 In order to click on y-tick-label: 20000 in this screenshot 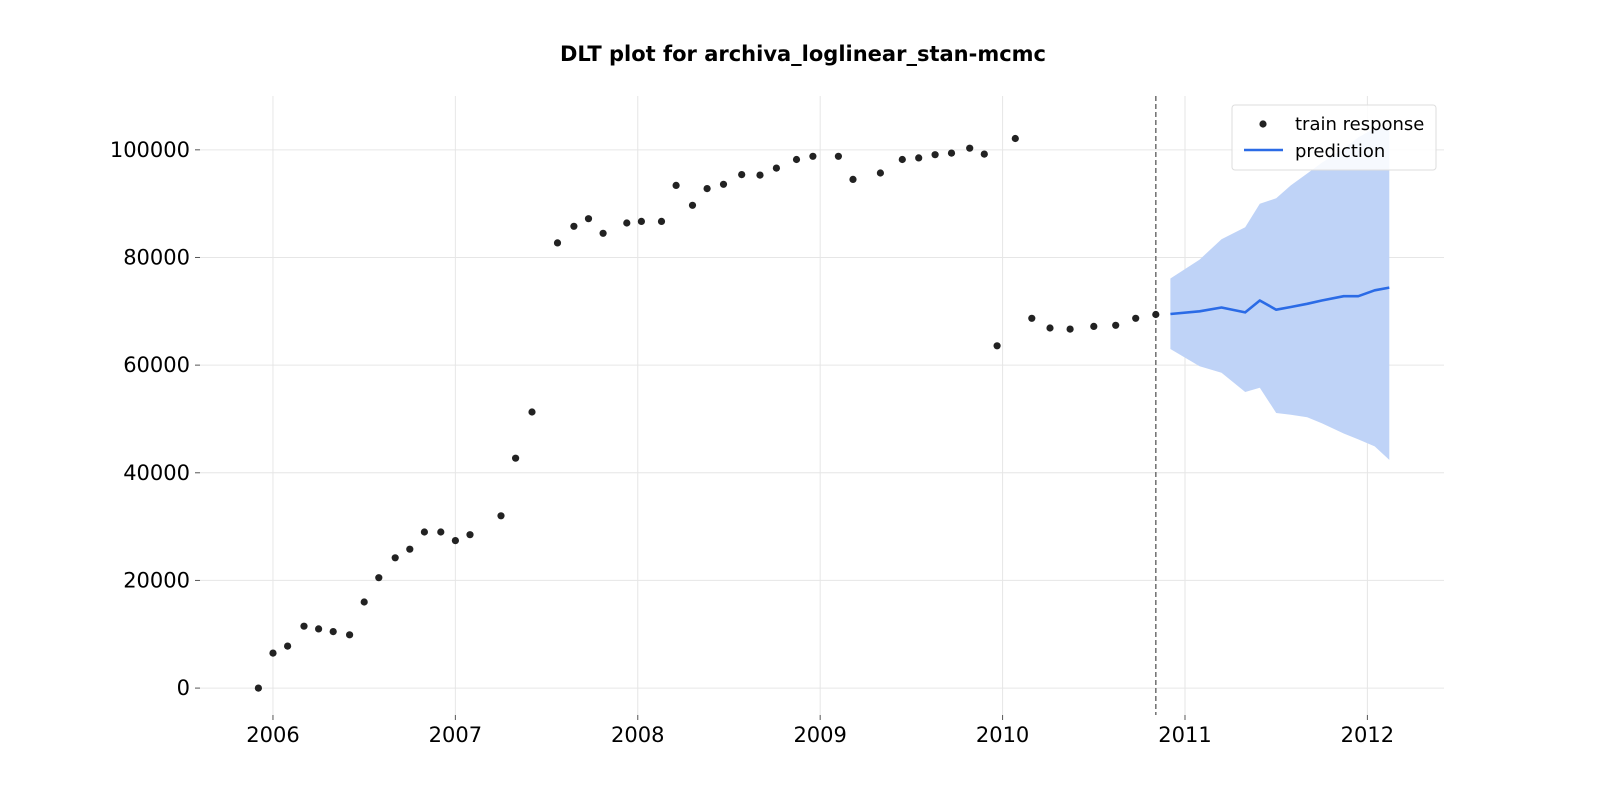, I will do `click(156, 580)`.